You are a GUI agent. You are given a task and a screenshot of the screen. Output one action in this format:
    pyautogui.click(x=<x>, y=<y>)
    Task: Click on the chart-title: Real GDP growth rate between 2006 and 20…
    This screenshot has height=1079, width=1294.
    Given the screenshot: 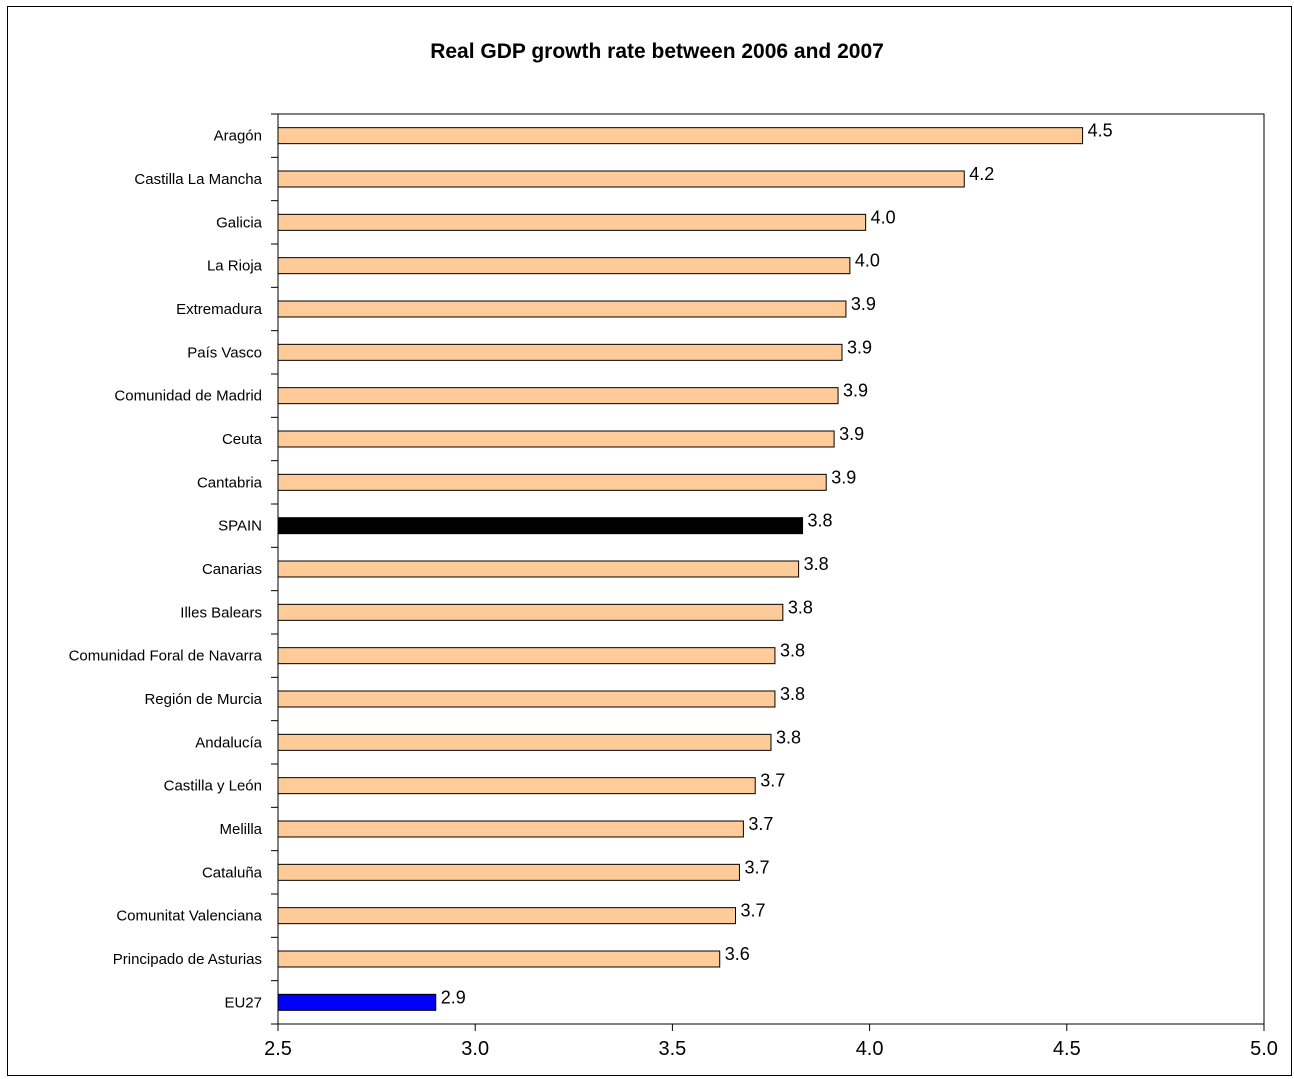 What is the action you would take?
    pyautogui.click(x=657, y=51)
    